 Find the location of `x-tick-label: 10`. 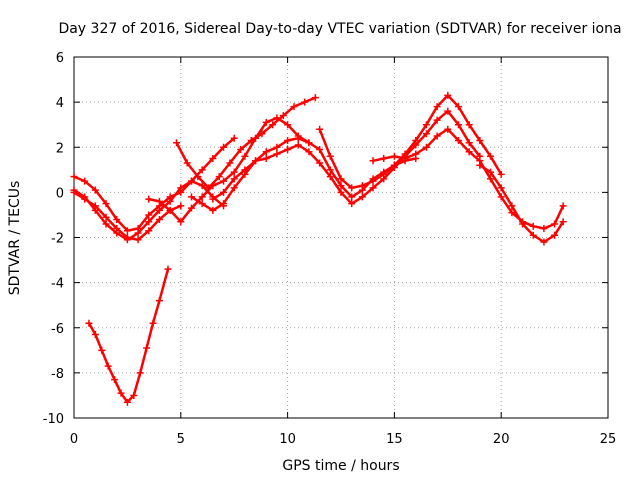

x-tick-label: 10 is located at coordinates (287, 439).